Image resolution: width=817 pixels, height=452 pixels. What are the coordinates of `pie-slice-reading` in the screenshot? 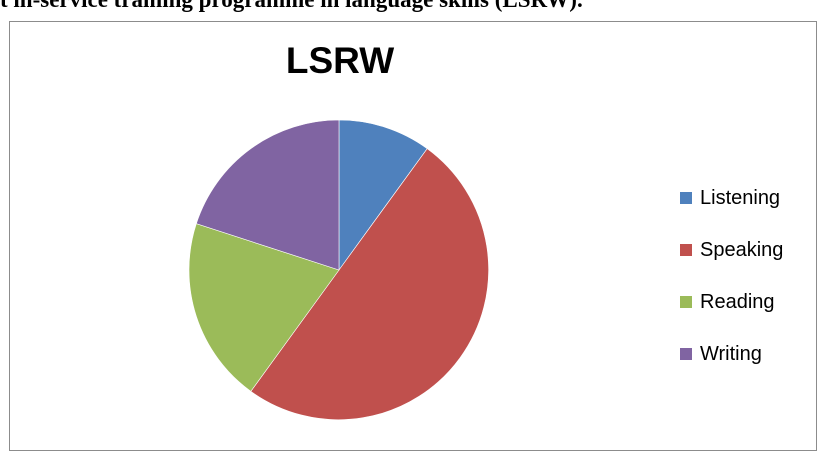 It's located at (264, 307).